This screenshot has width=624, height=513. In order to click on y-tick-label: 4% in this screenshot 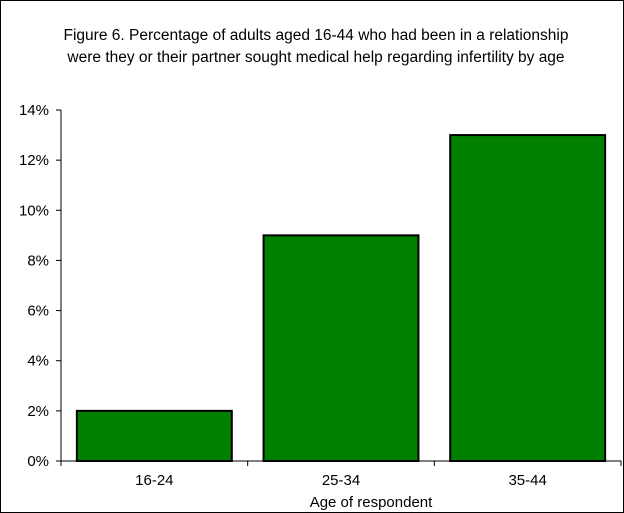, I will do `click(38, 361)`.